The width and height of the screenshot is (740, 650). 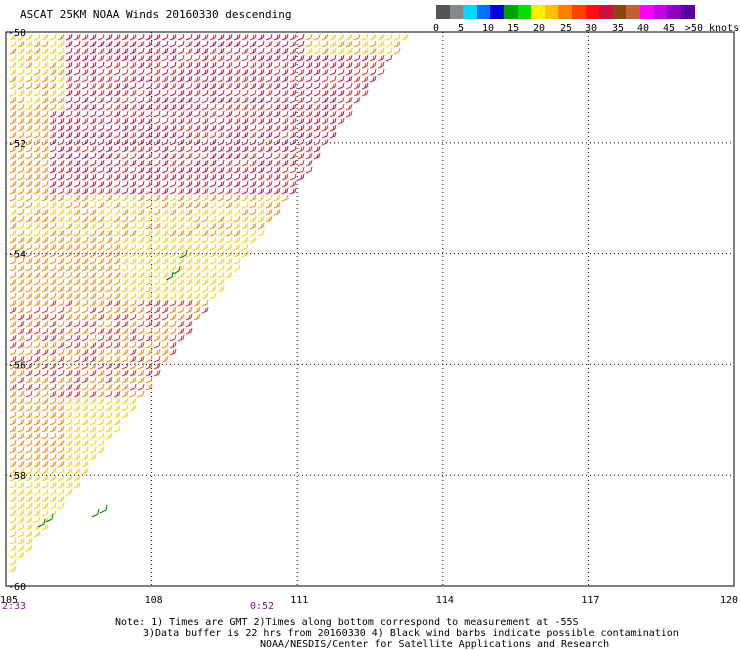 What do you see at coordinates (169, 276) in the screenshot?
I see `wind-barb-green` at bounding box center [169, 276].